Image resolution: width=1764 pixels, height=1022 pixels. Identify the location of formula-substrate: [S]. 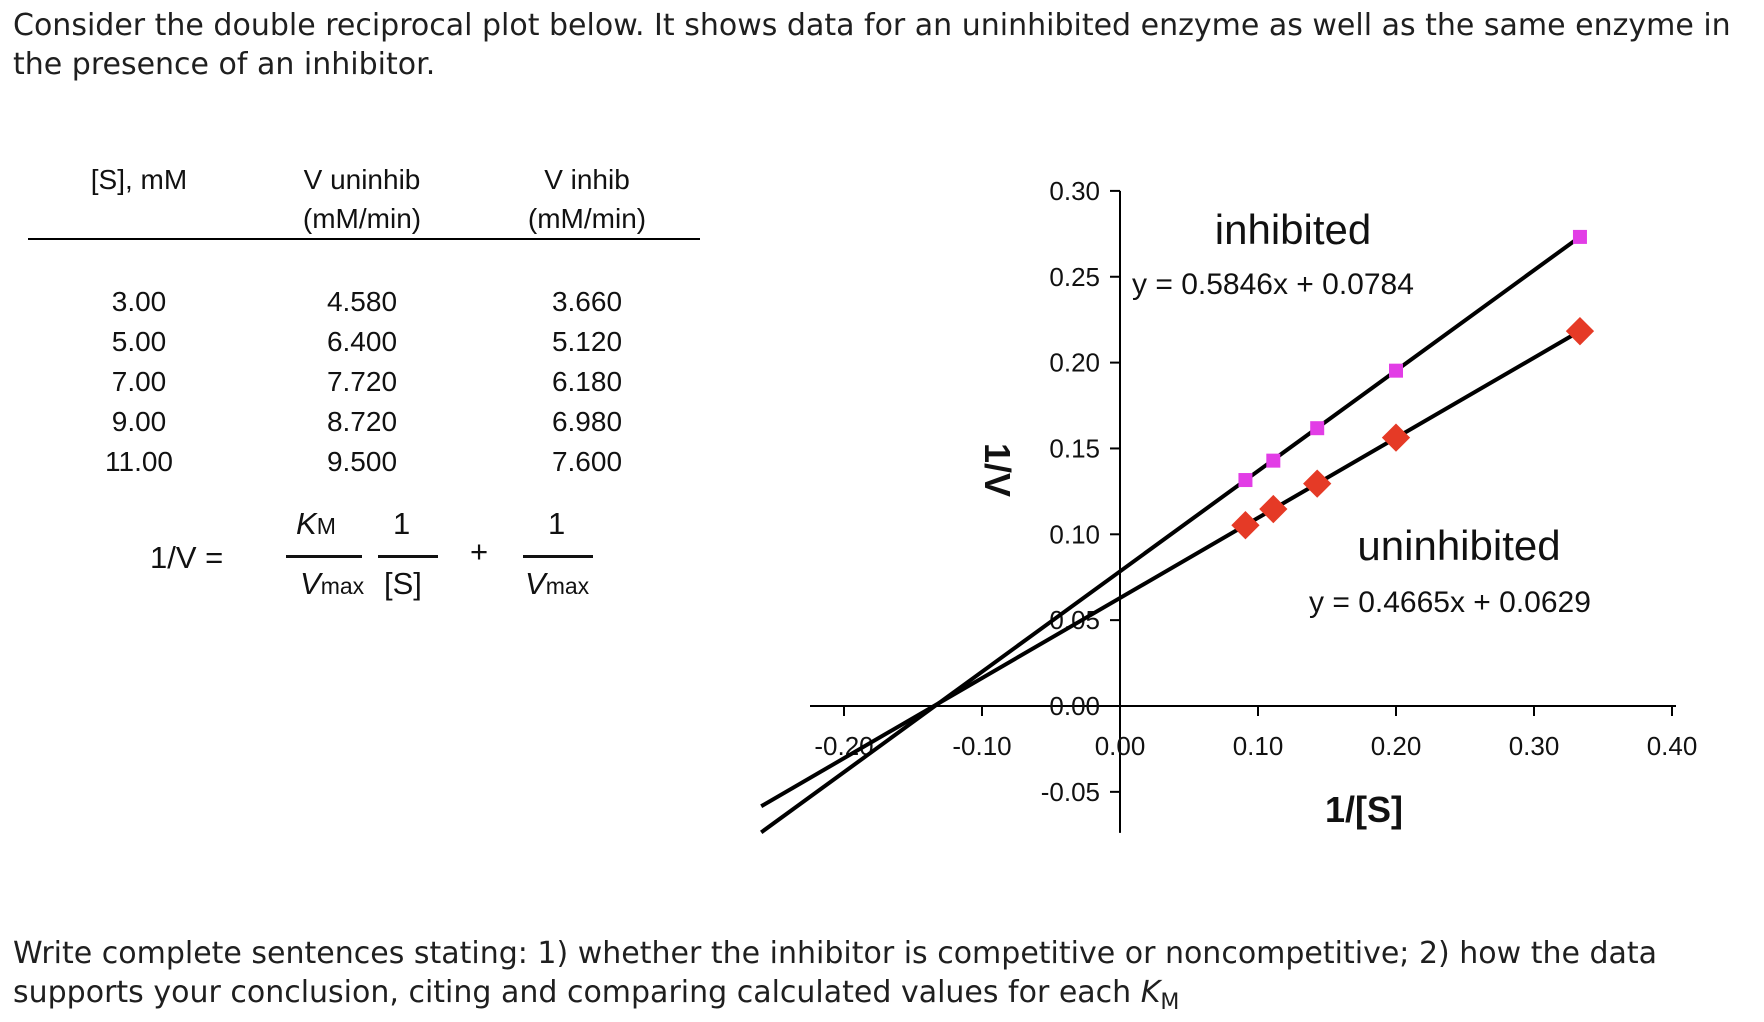
(403, 583).